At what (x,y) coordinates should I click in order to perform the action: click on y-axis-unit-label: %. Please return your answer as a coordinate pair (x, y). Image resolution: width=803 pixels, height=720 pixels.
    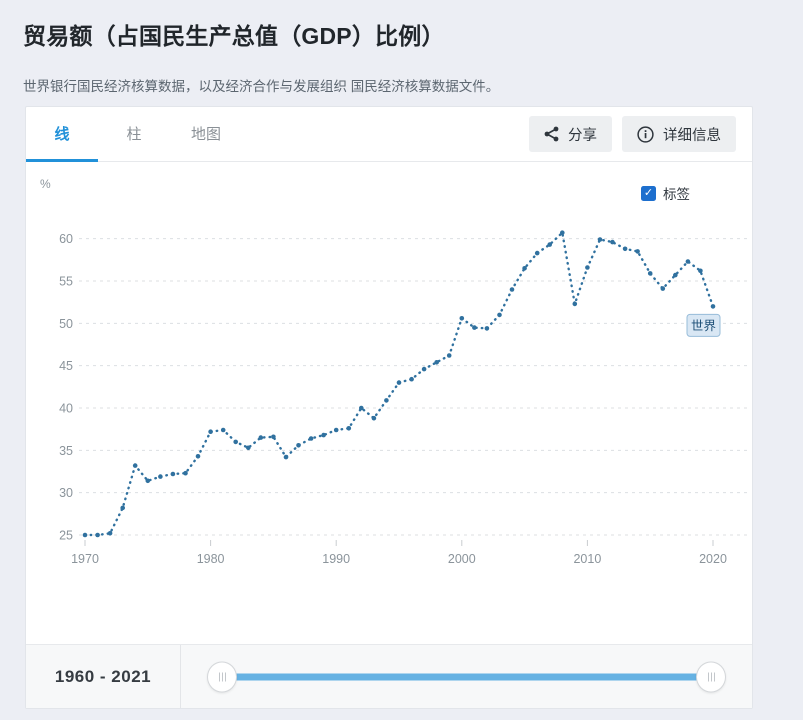
    Looking at the image, I should click on (45, 184).